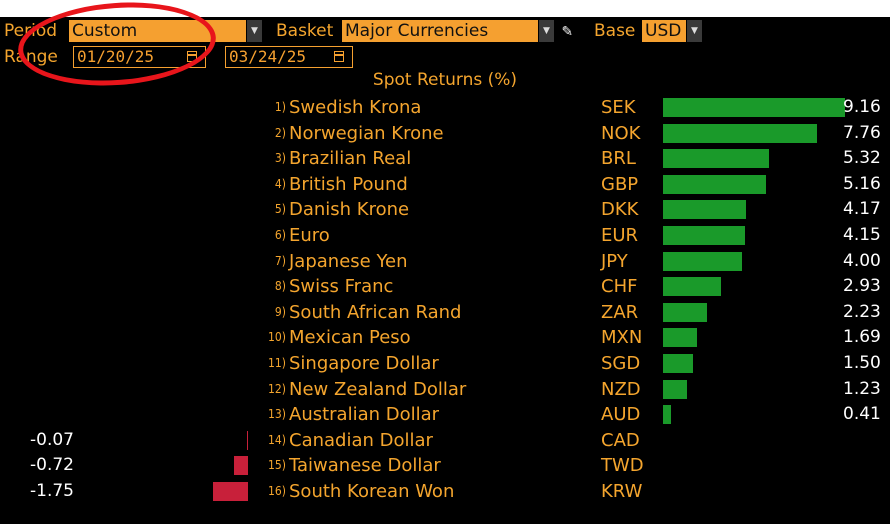 The width and height of the screenshot is (890, 524). What do you see at coordinates (621, 363) in the screenshot?
I see `currency-code: SGD` at bounding box center [621, 363].